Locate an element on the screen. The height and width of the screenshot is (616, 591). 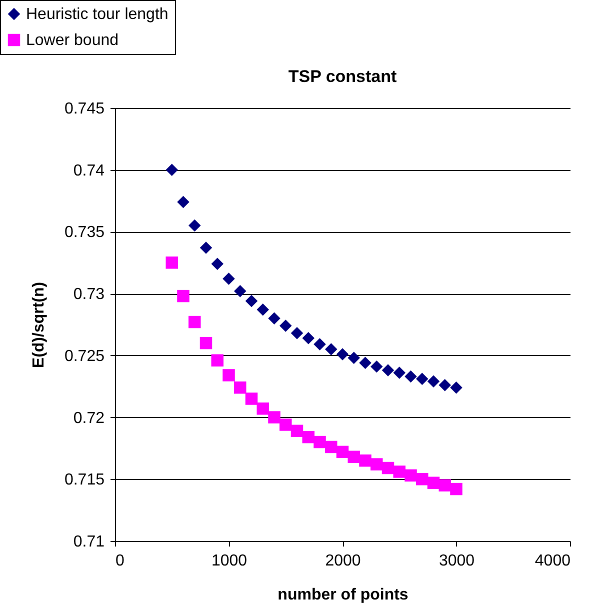
y-tick-label: 0.735 is located at coordinates (84, 233).